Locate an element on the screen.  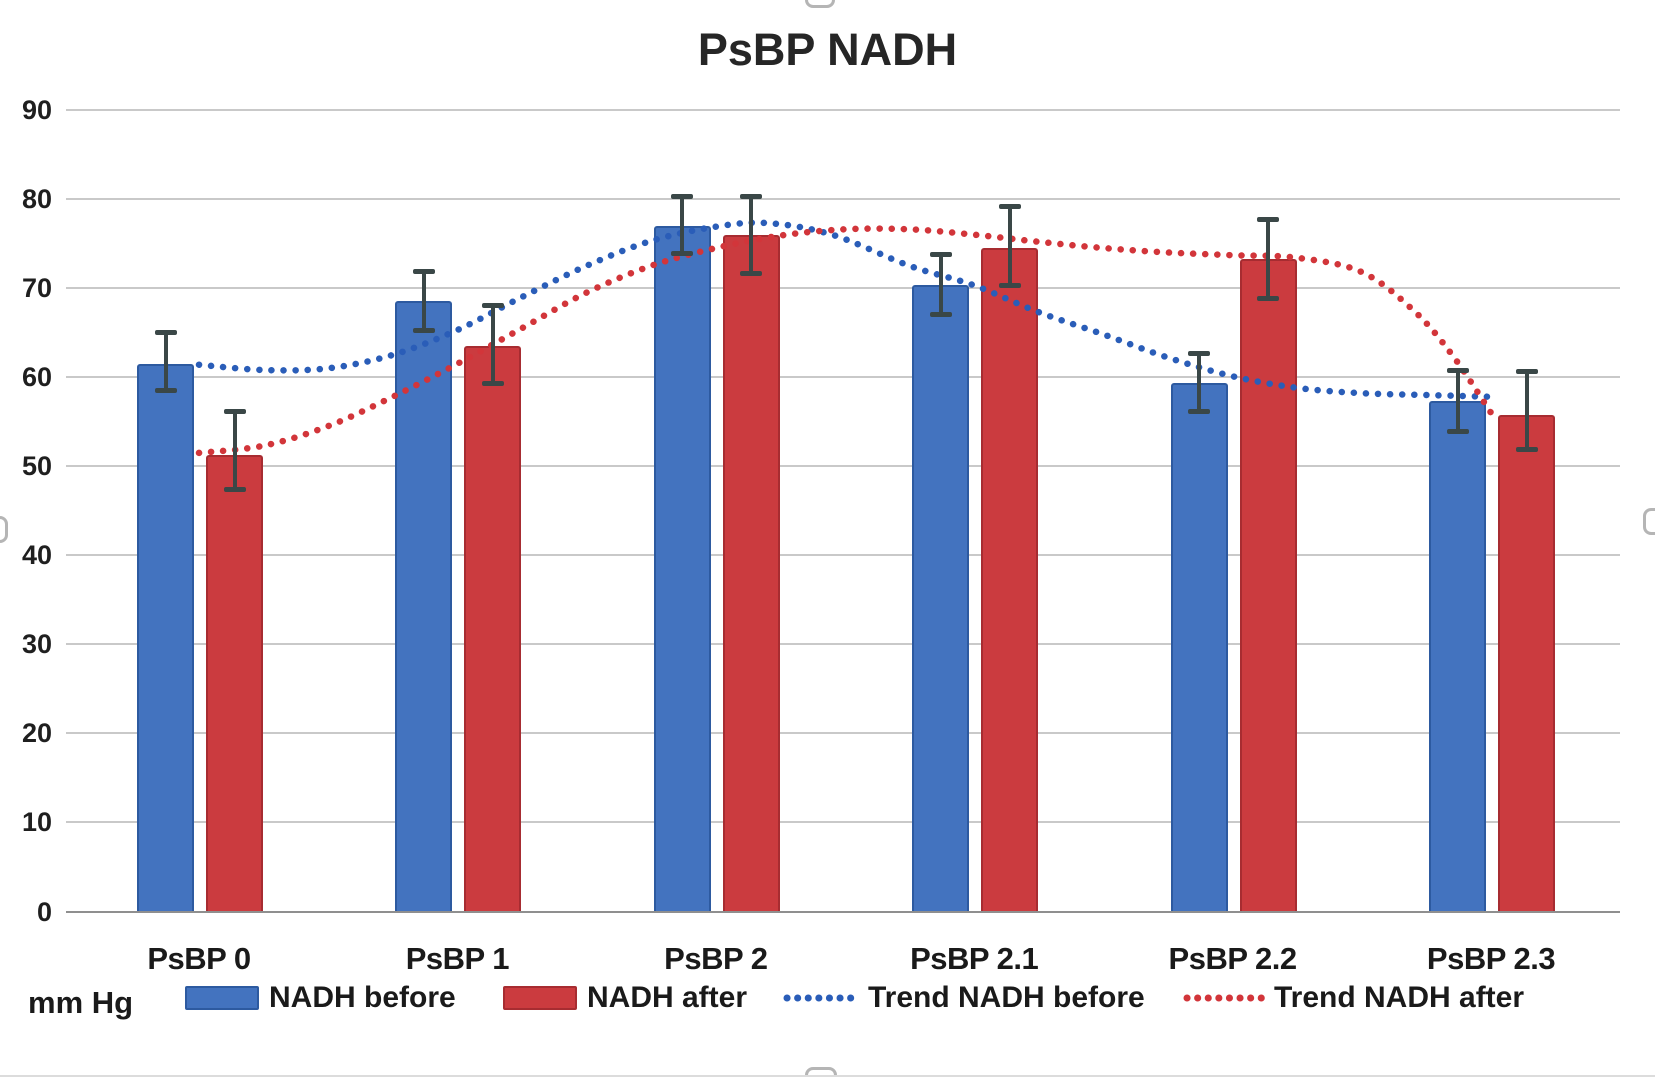
chart-frame-edge is located at coordinates (827, 1076).